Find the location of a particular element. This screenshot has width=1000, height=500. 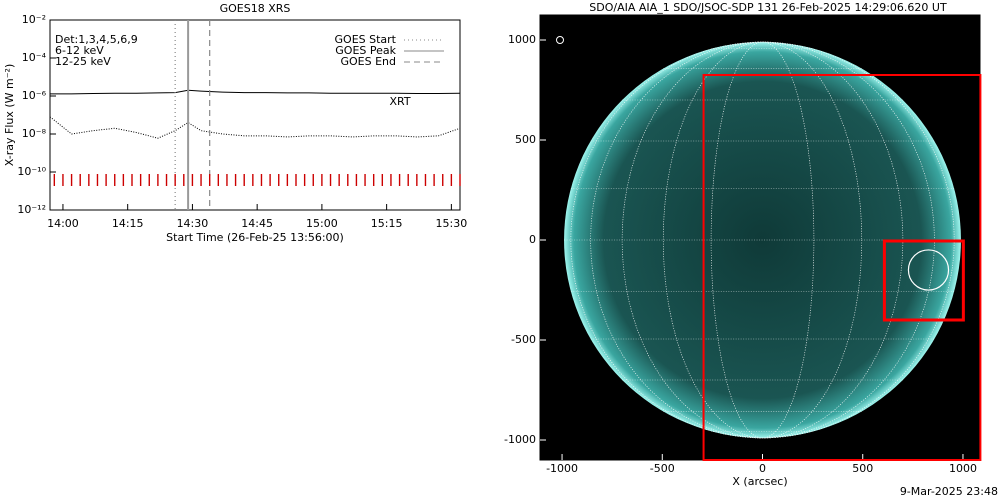

legend-label: 12-25 keV is located at coordinates (83, 61).